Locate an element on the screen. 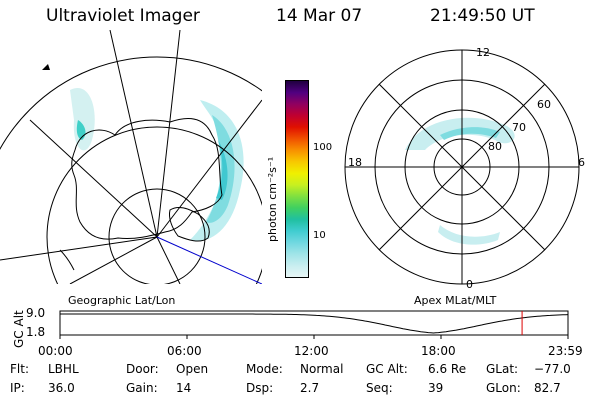 This screenshot has height=400, width=600. date-display: 14 Mar 07 is located at coordinates (319, 16).